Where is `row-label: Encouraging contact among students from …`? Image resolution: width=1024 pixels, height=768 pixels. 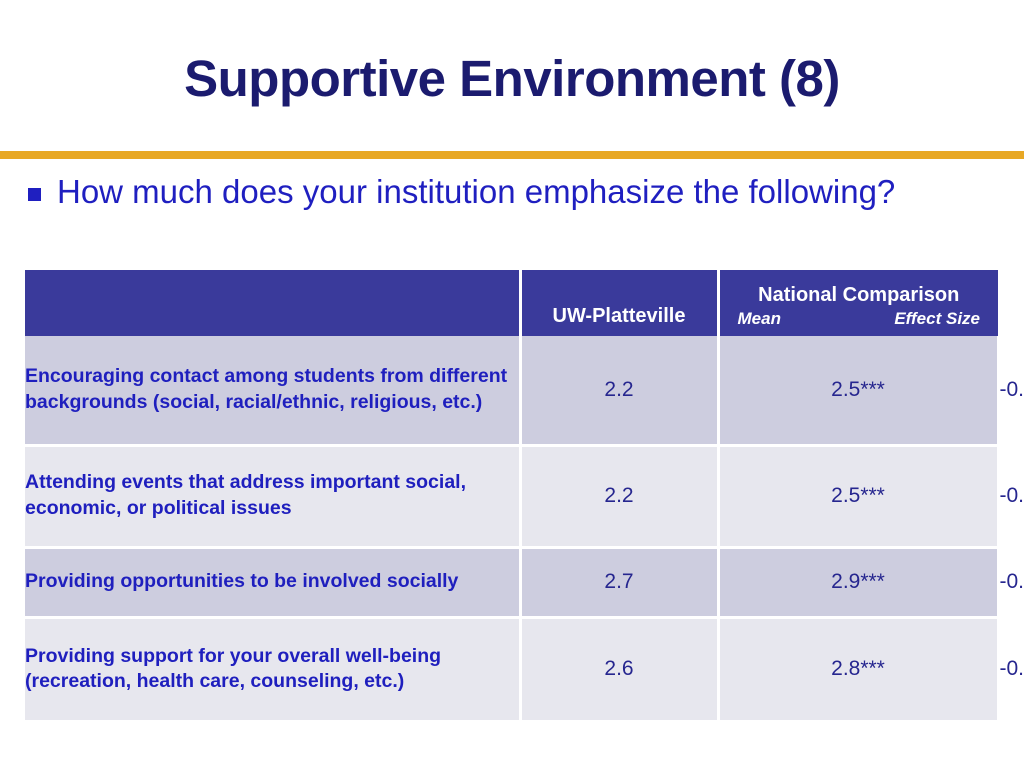
row-label: Encouraging contact among students from … is located at coordinates (273, 391).